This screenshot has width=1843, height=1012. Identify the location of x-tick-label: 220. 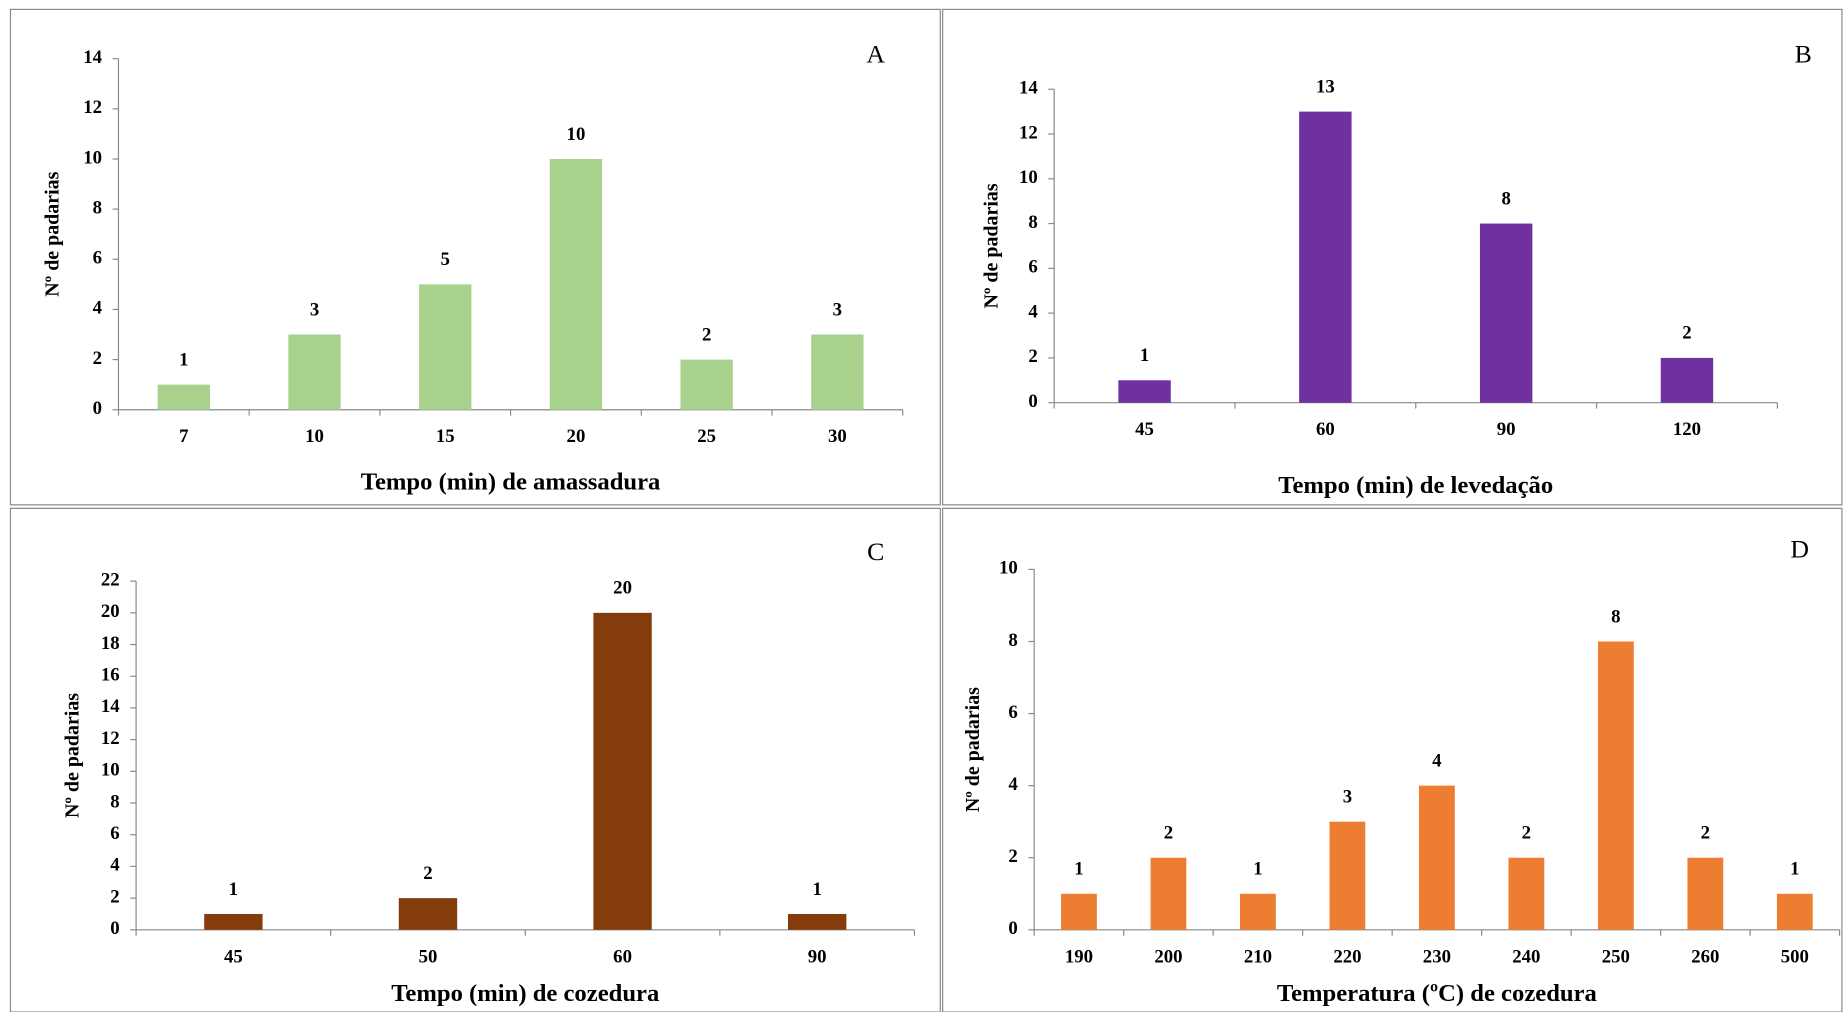
(1347, 956).